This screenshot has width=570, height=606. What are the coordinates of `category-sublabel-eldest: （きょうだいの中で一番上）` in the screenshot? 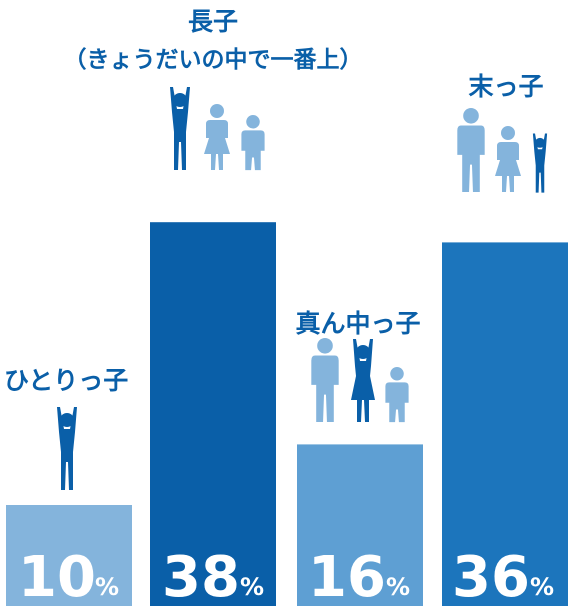 It's located at (213, 59).